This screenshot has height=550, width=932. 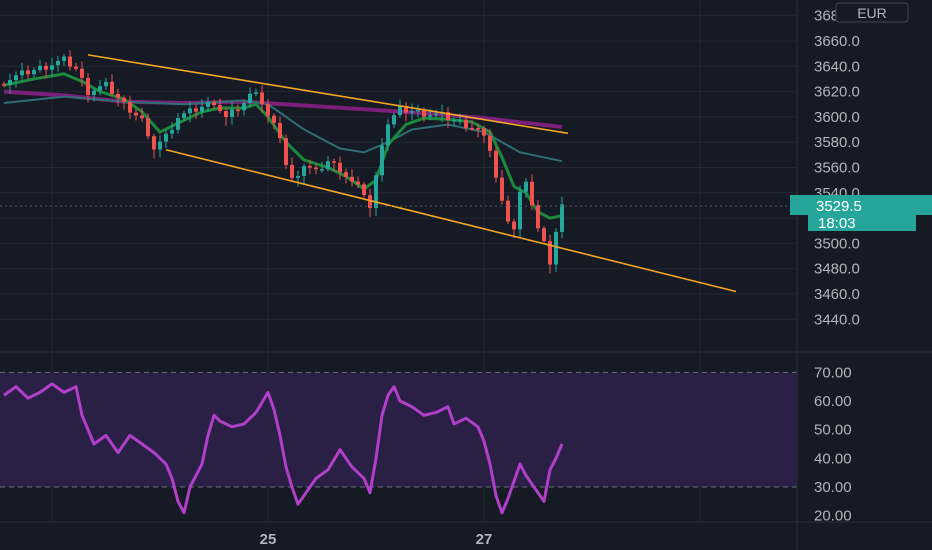 I want to click on upper-trendline, so click(x=328, y=94).